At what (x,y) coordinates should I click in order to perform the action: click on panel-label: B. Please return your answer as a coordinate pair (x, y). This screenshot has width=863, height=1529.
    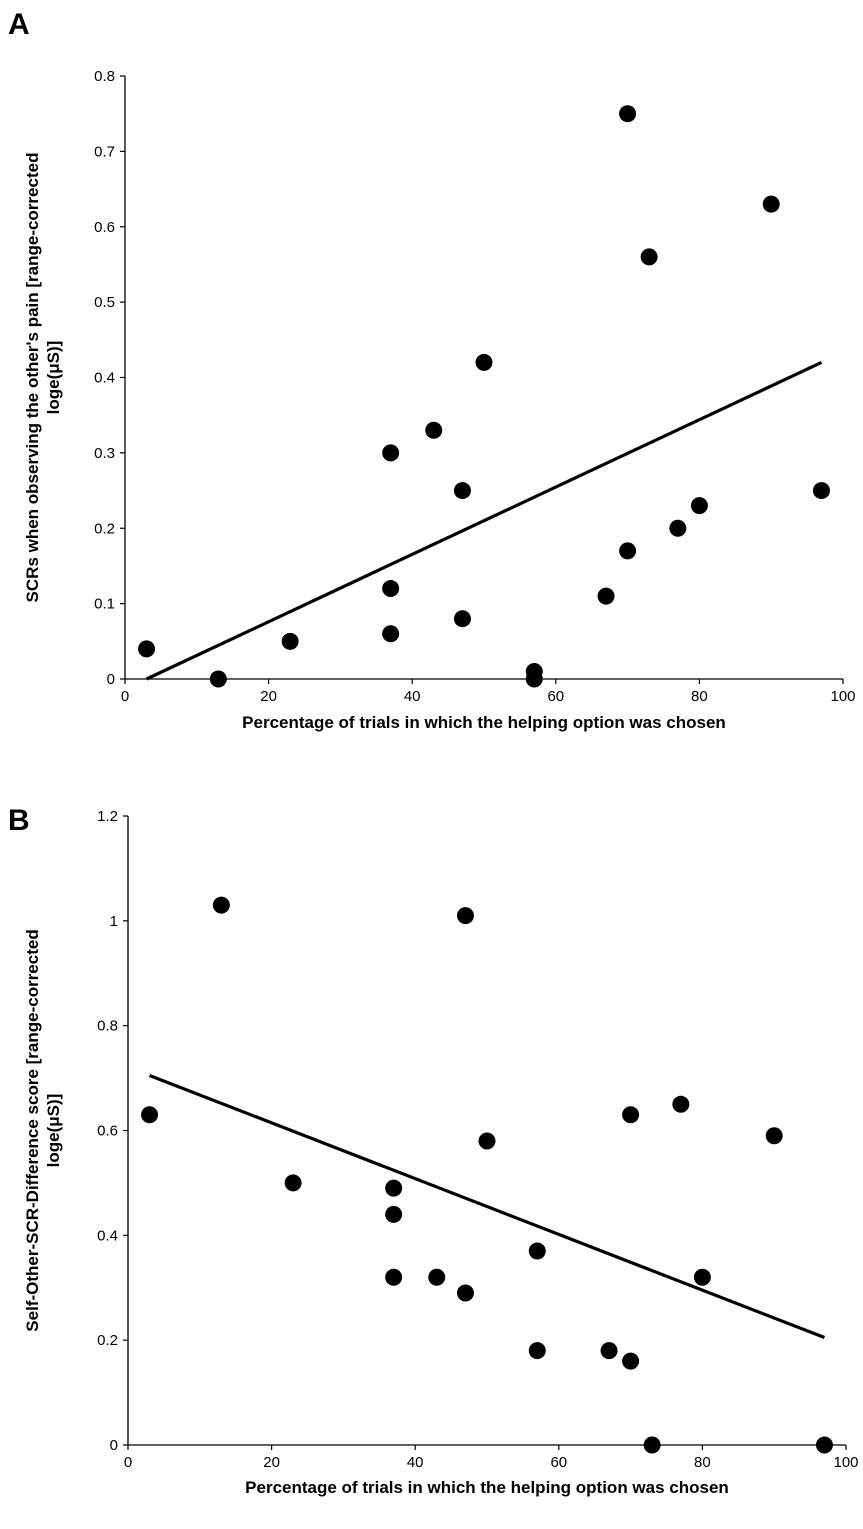
    Looking at the image, I should click on (19, 820).